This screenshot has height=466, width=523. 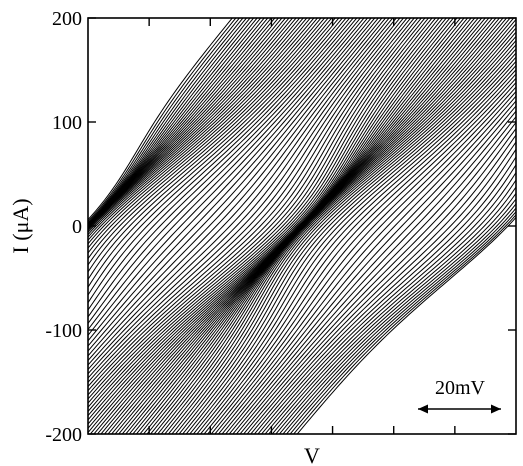 I want to click on scale-bar-left-arrowhead, so click(x=423, y=409).